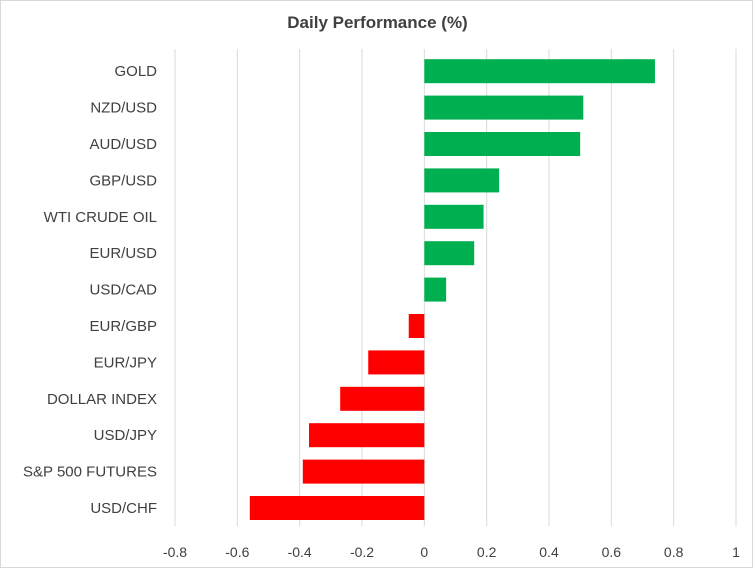  Describe the element at coordinates (237, 552) in the screenshot. I see `x-tick-label-1: -0.6` at that location.